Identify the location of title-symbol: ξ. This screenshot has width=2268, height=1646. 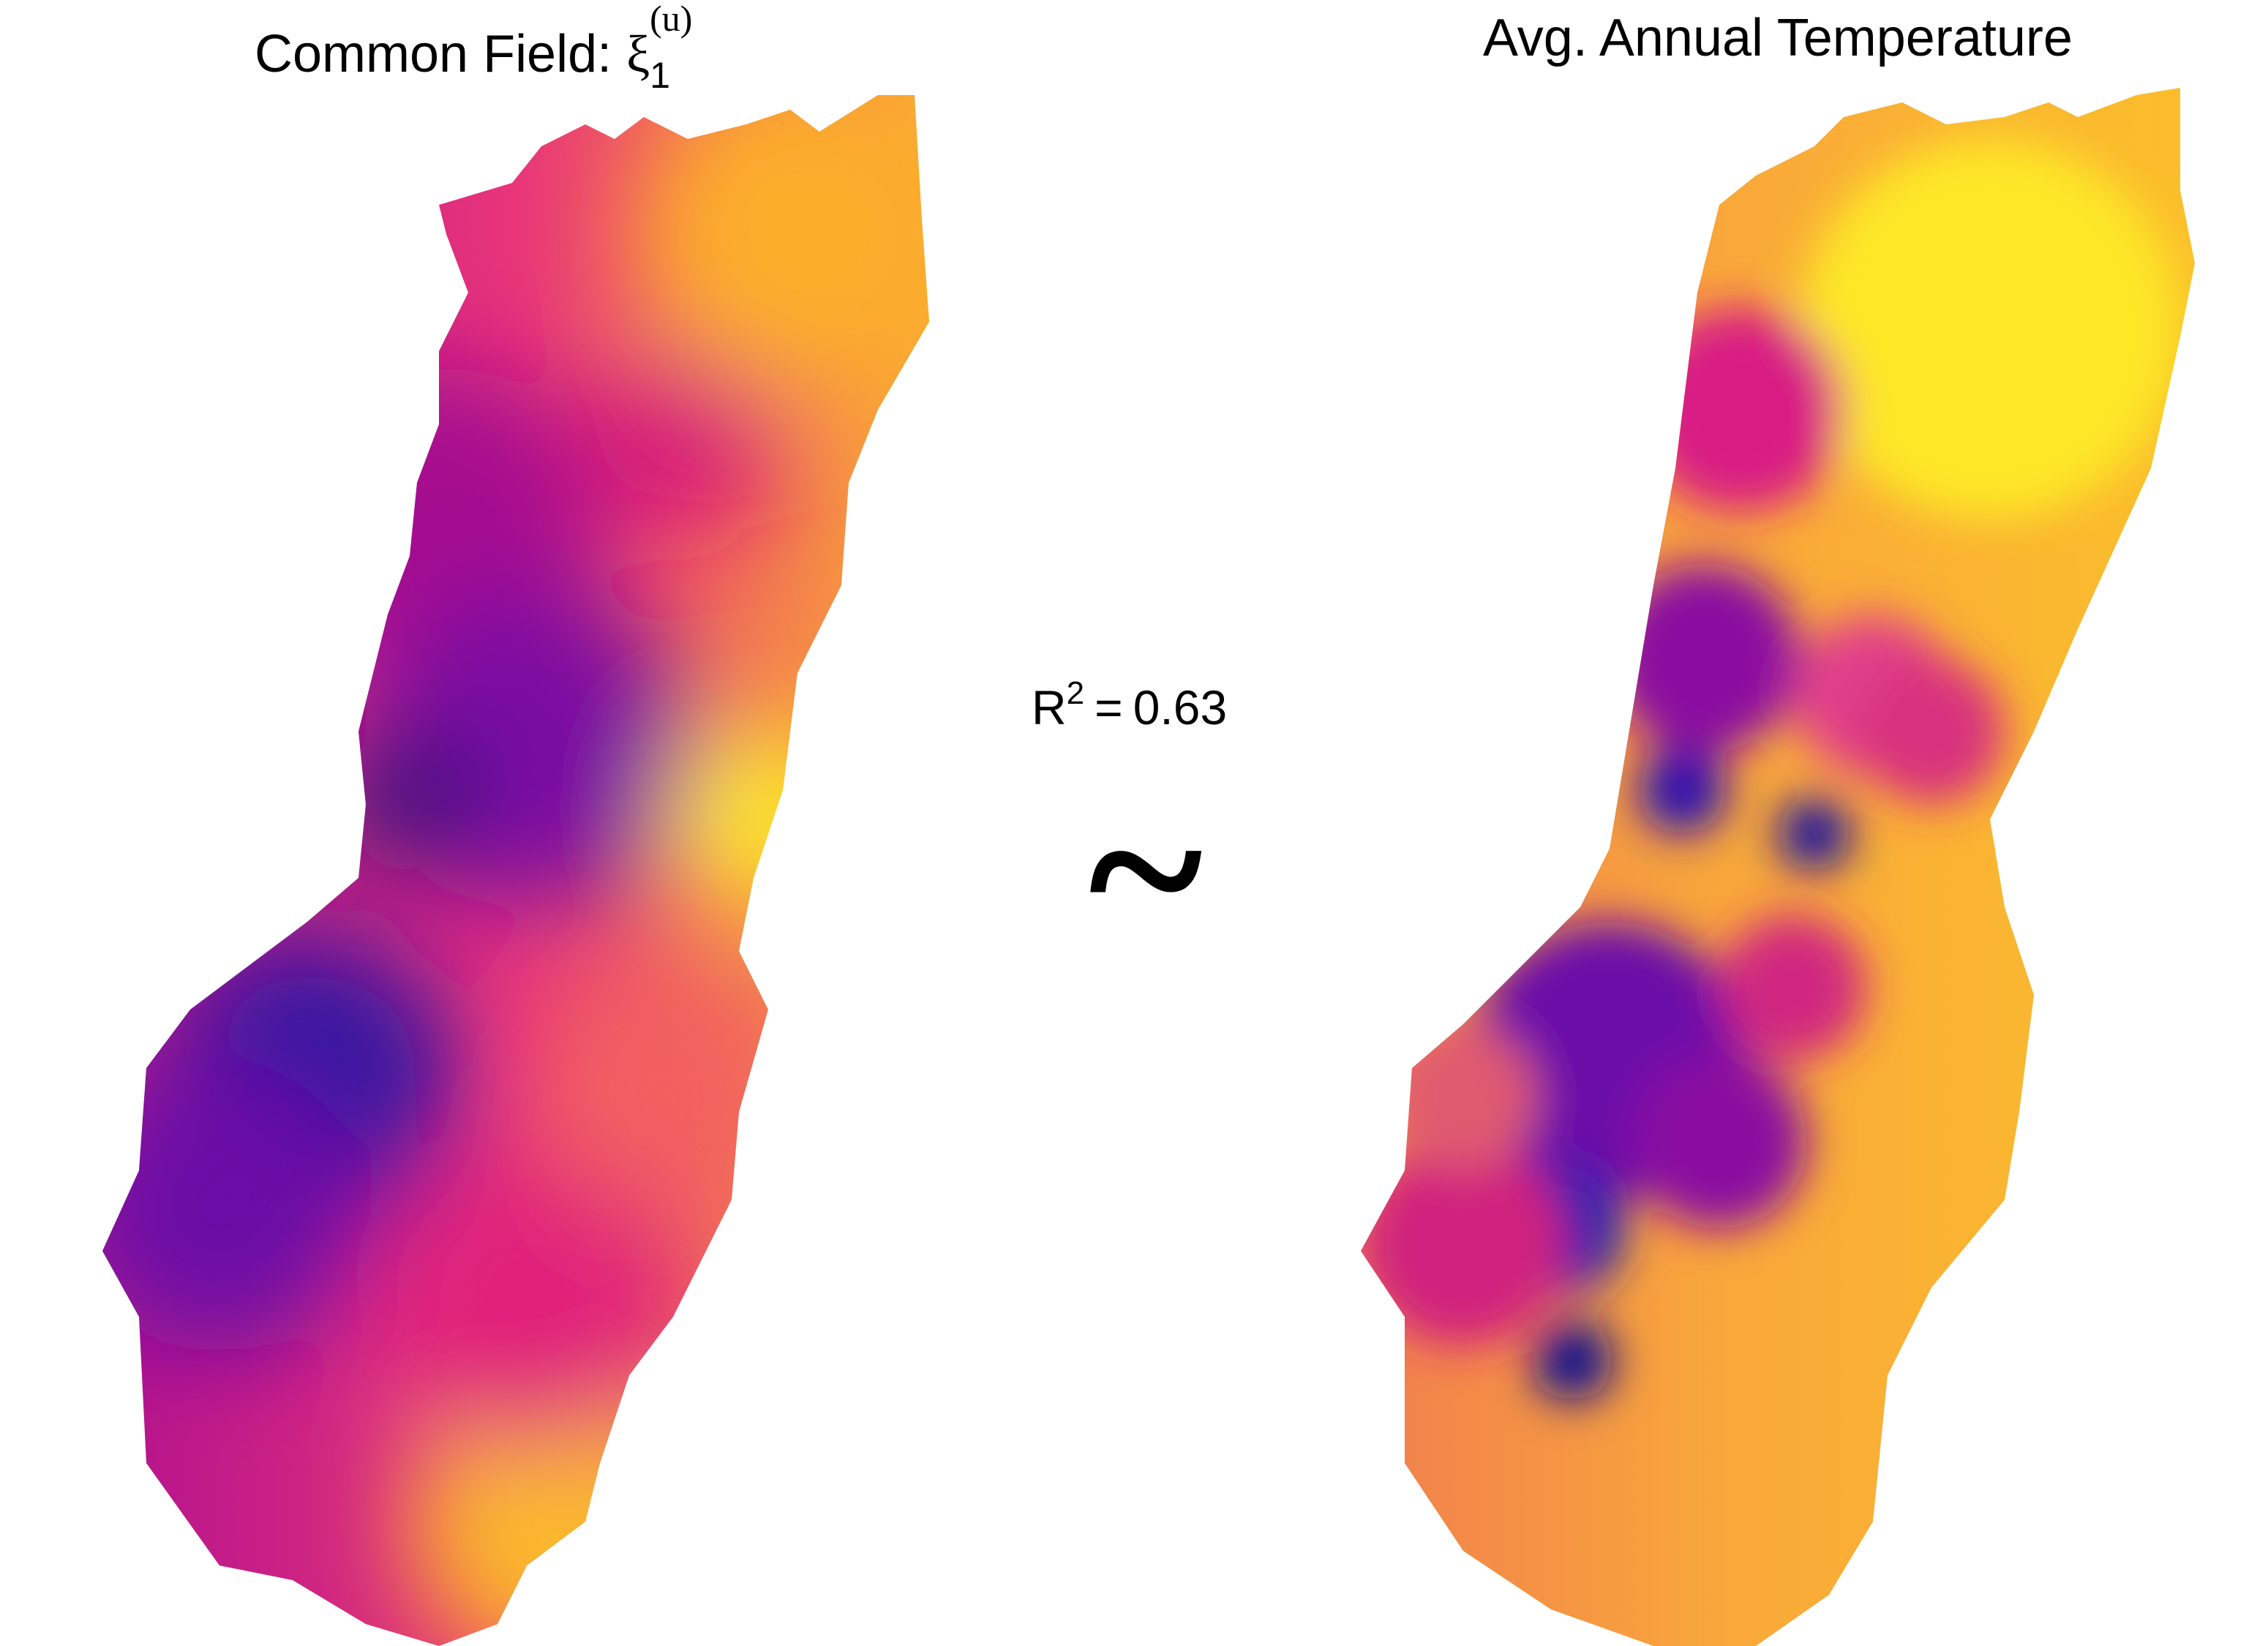
(638, 54).